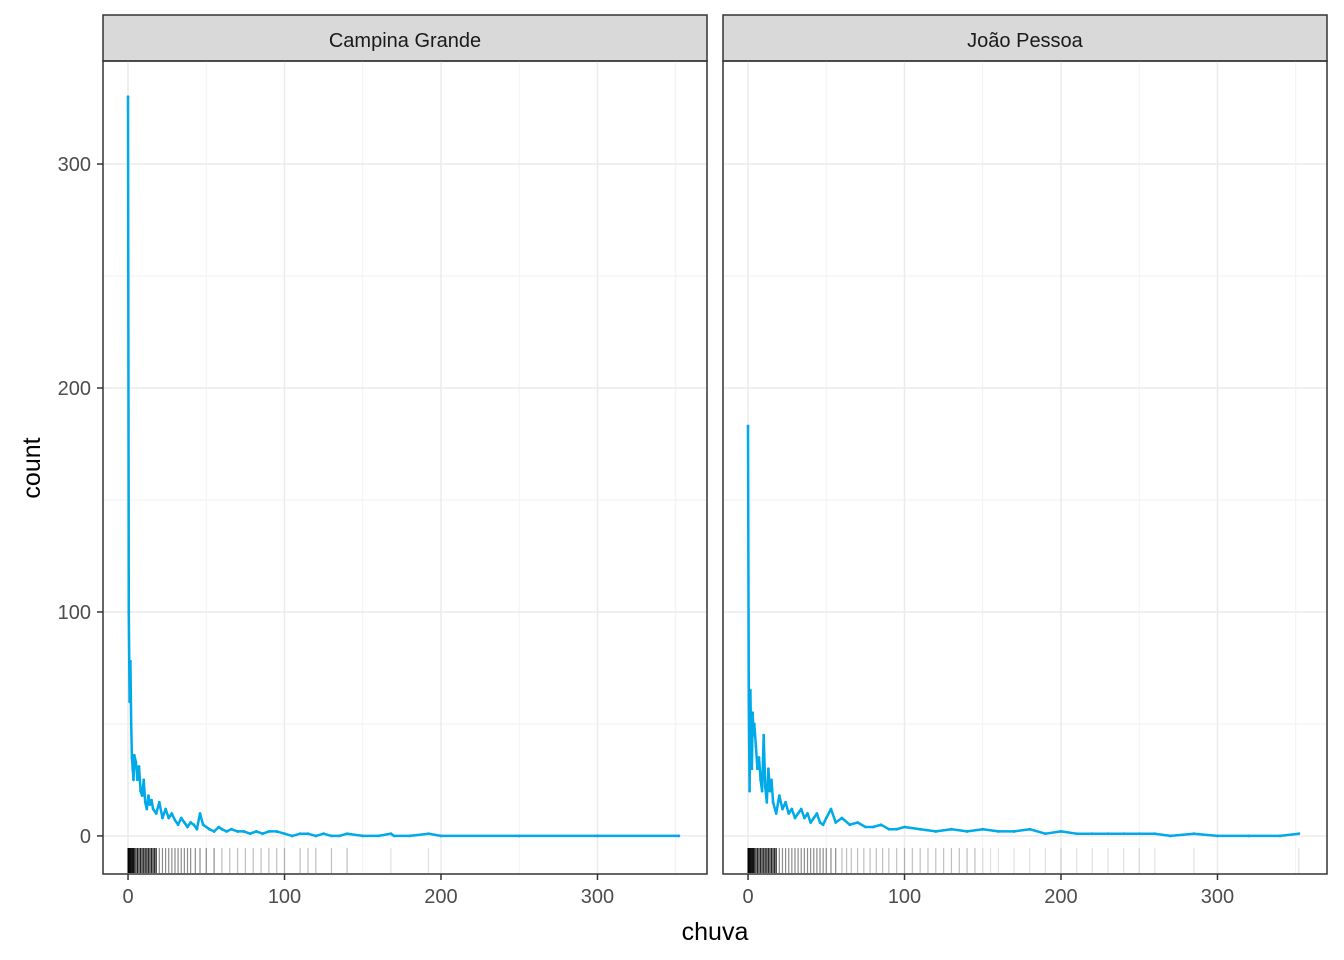 The width and height of the screenshot is (1344, 960). I want to click on x-tick-label: 0, so click(747, 897).